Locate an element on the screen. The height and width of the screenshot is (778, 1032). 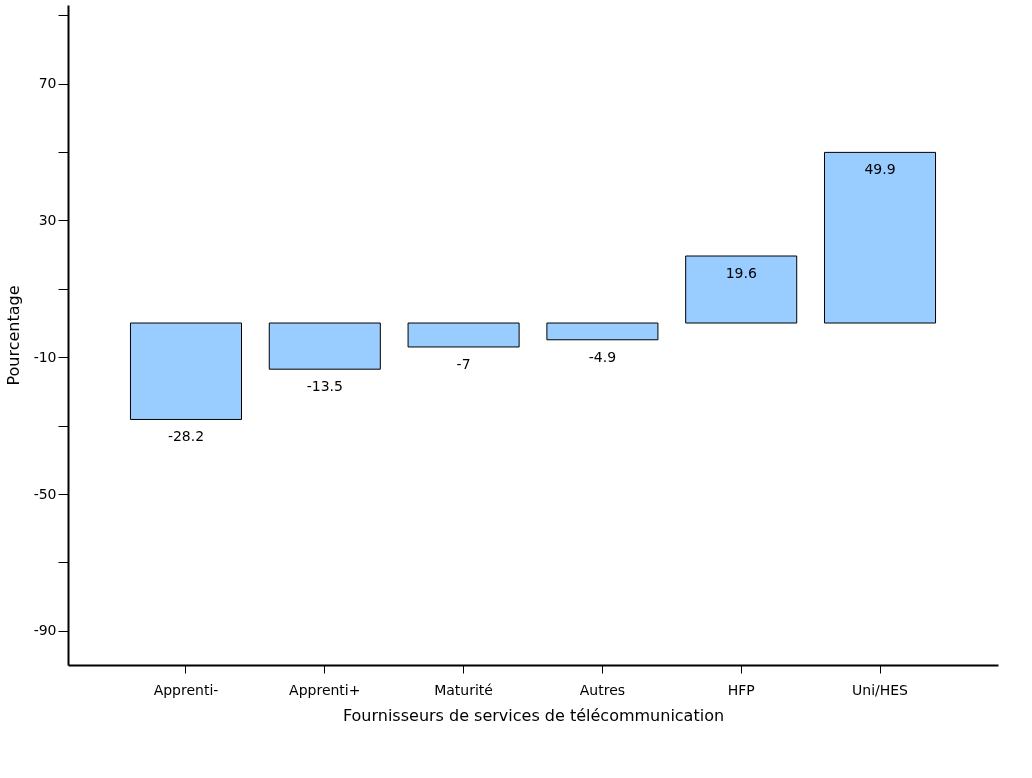
data-label: -13.5 is located at coordinates (324, 386).